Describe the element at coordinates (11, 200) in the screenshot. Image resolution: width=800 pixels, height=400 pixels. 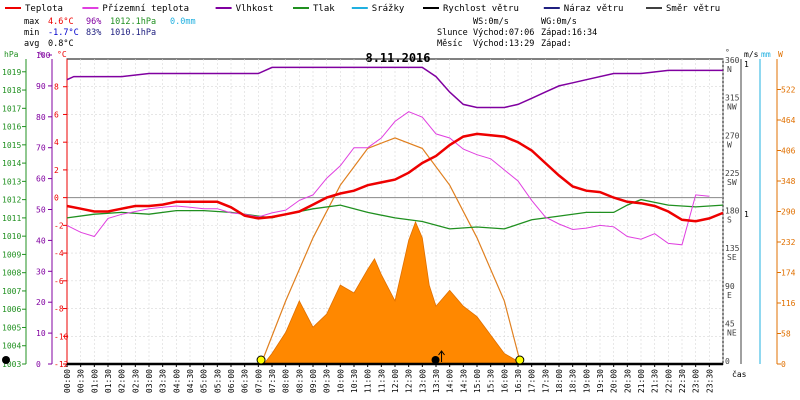
I see `hpa-tick-label: 1012` at that location.